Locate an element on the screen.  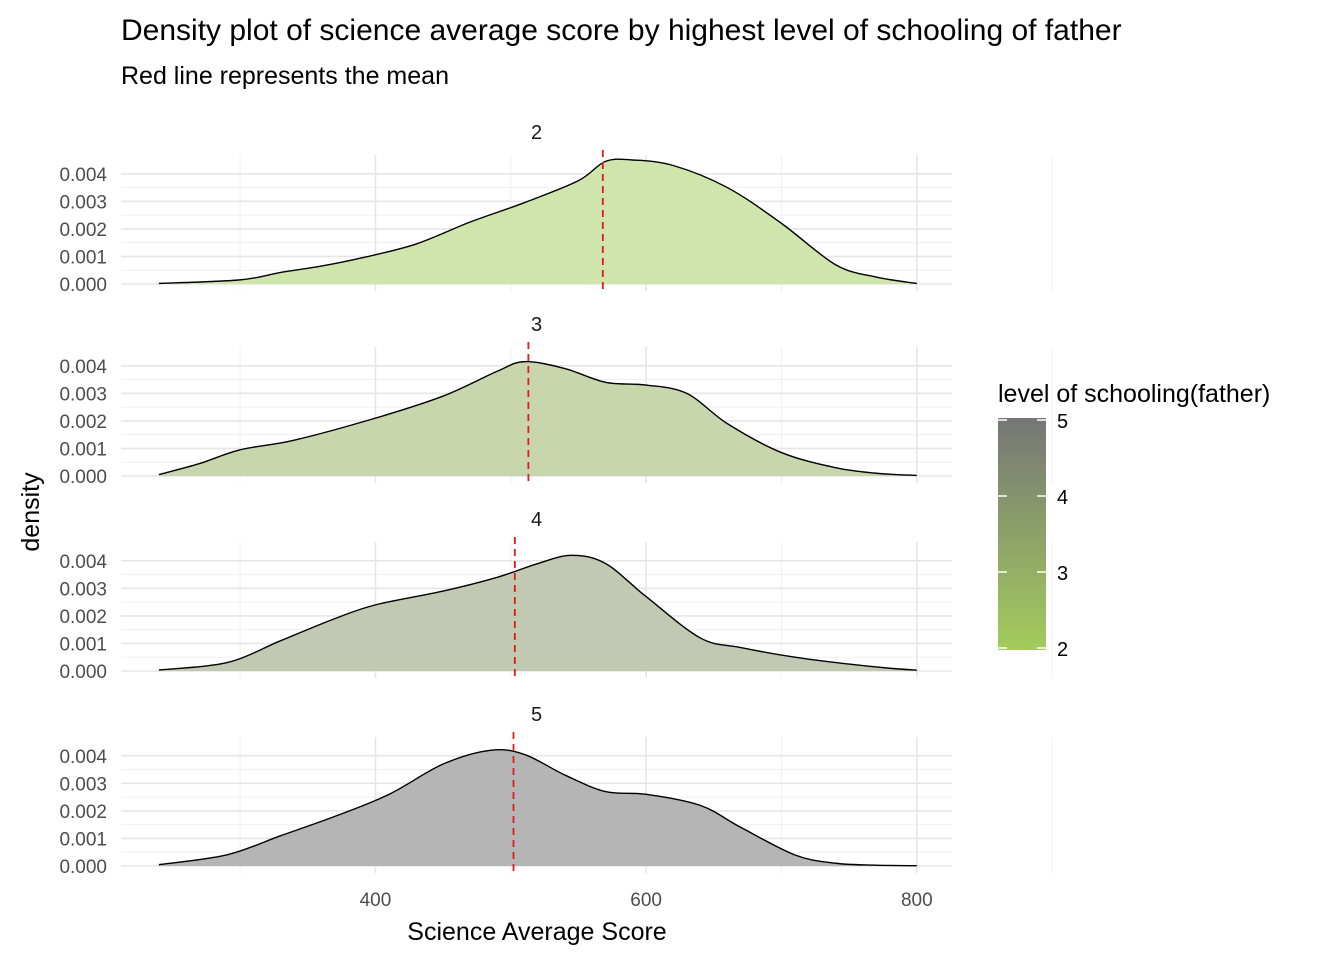
legend-title: level of schooling(father) is located at coordinates (1134, 394).